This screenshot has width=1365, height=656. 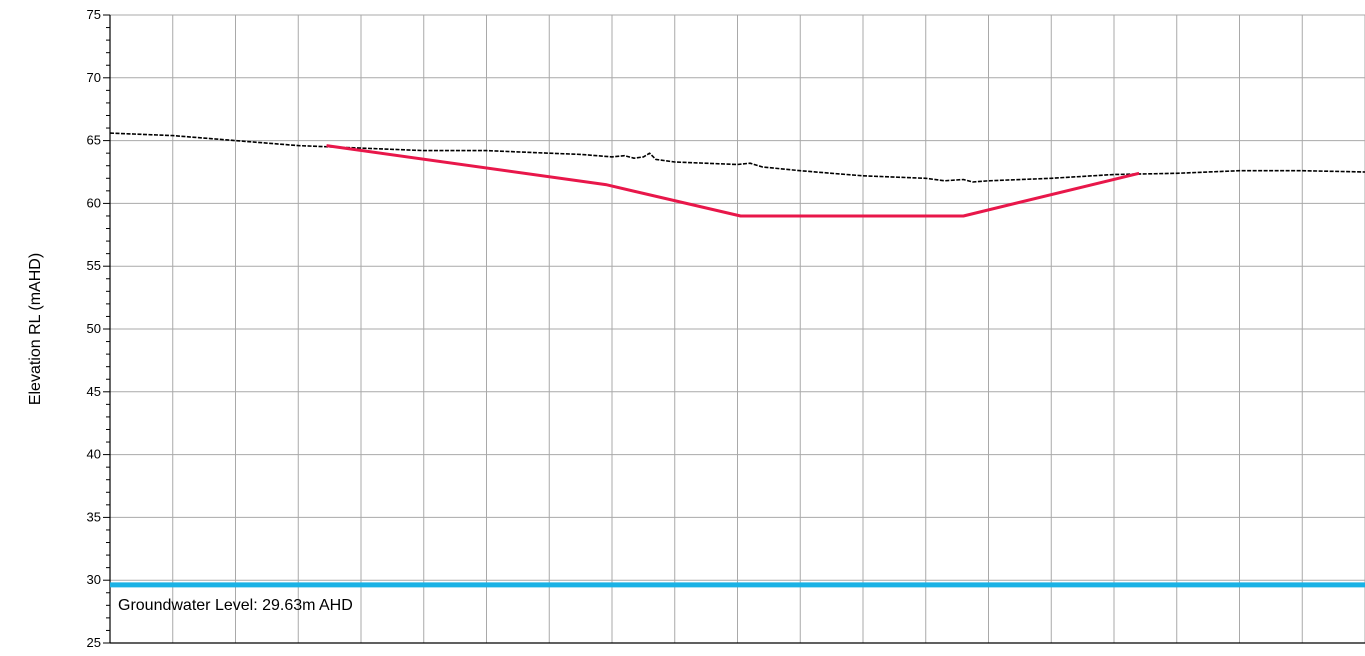 I want to click on y-tick-label: 30, so click(x=94, y=579).